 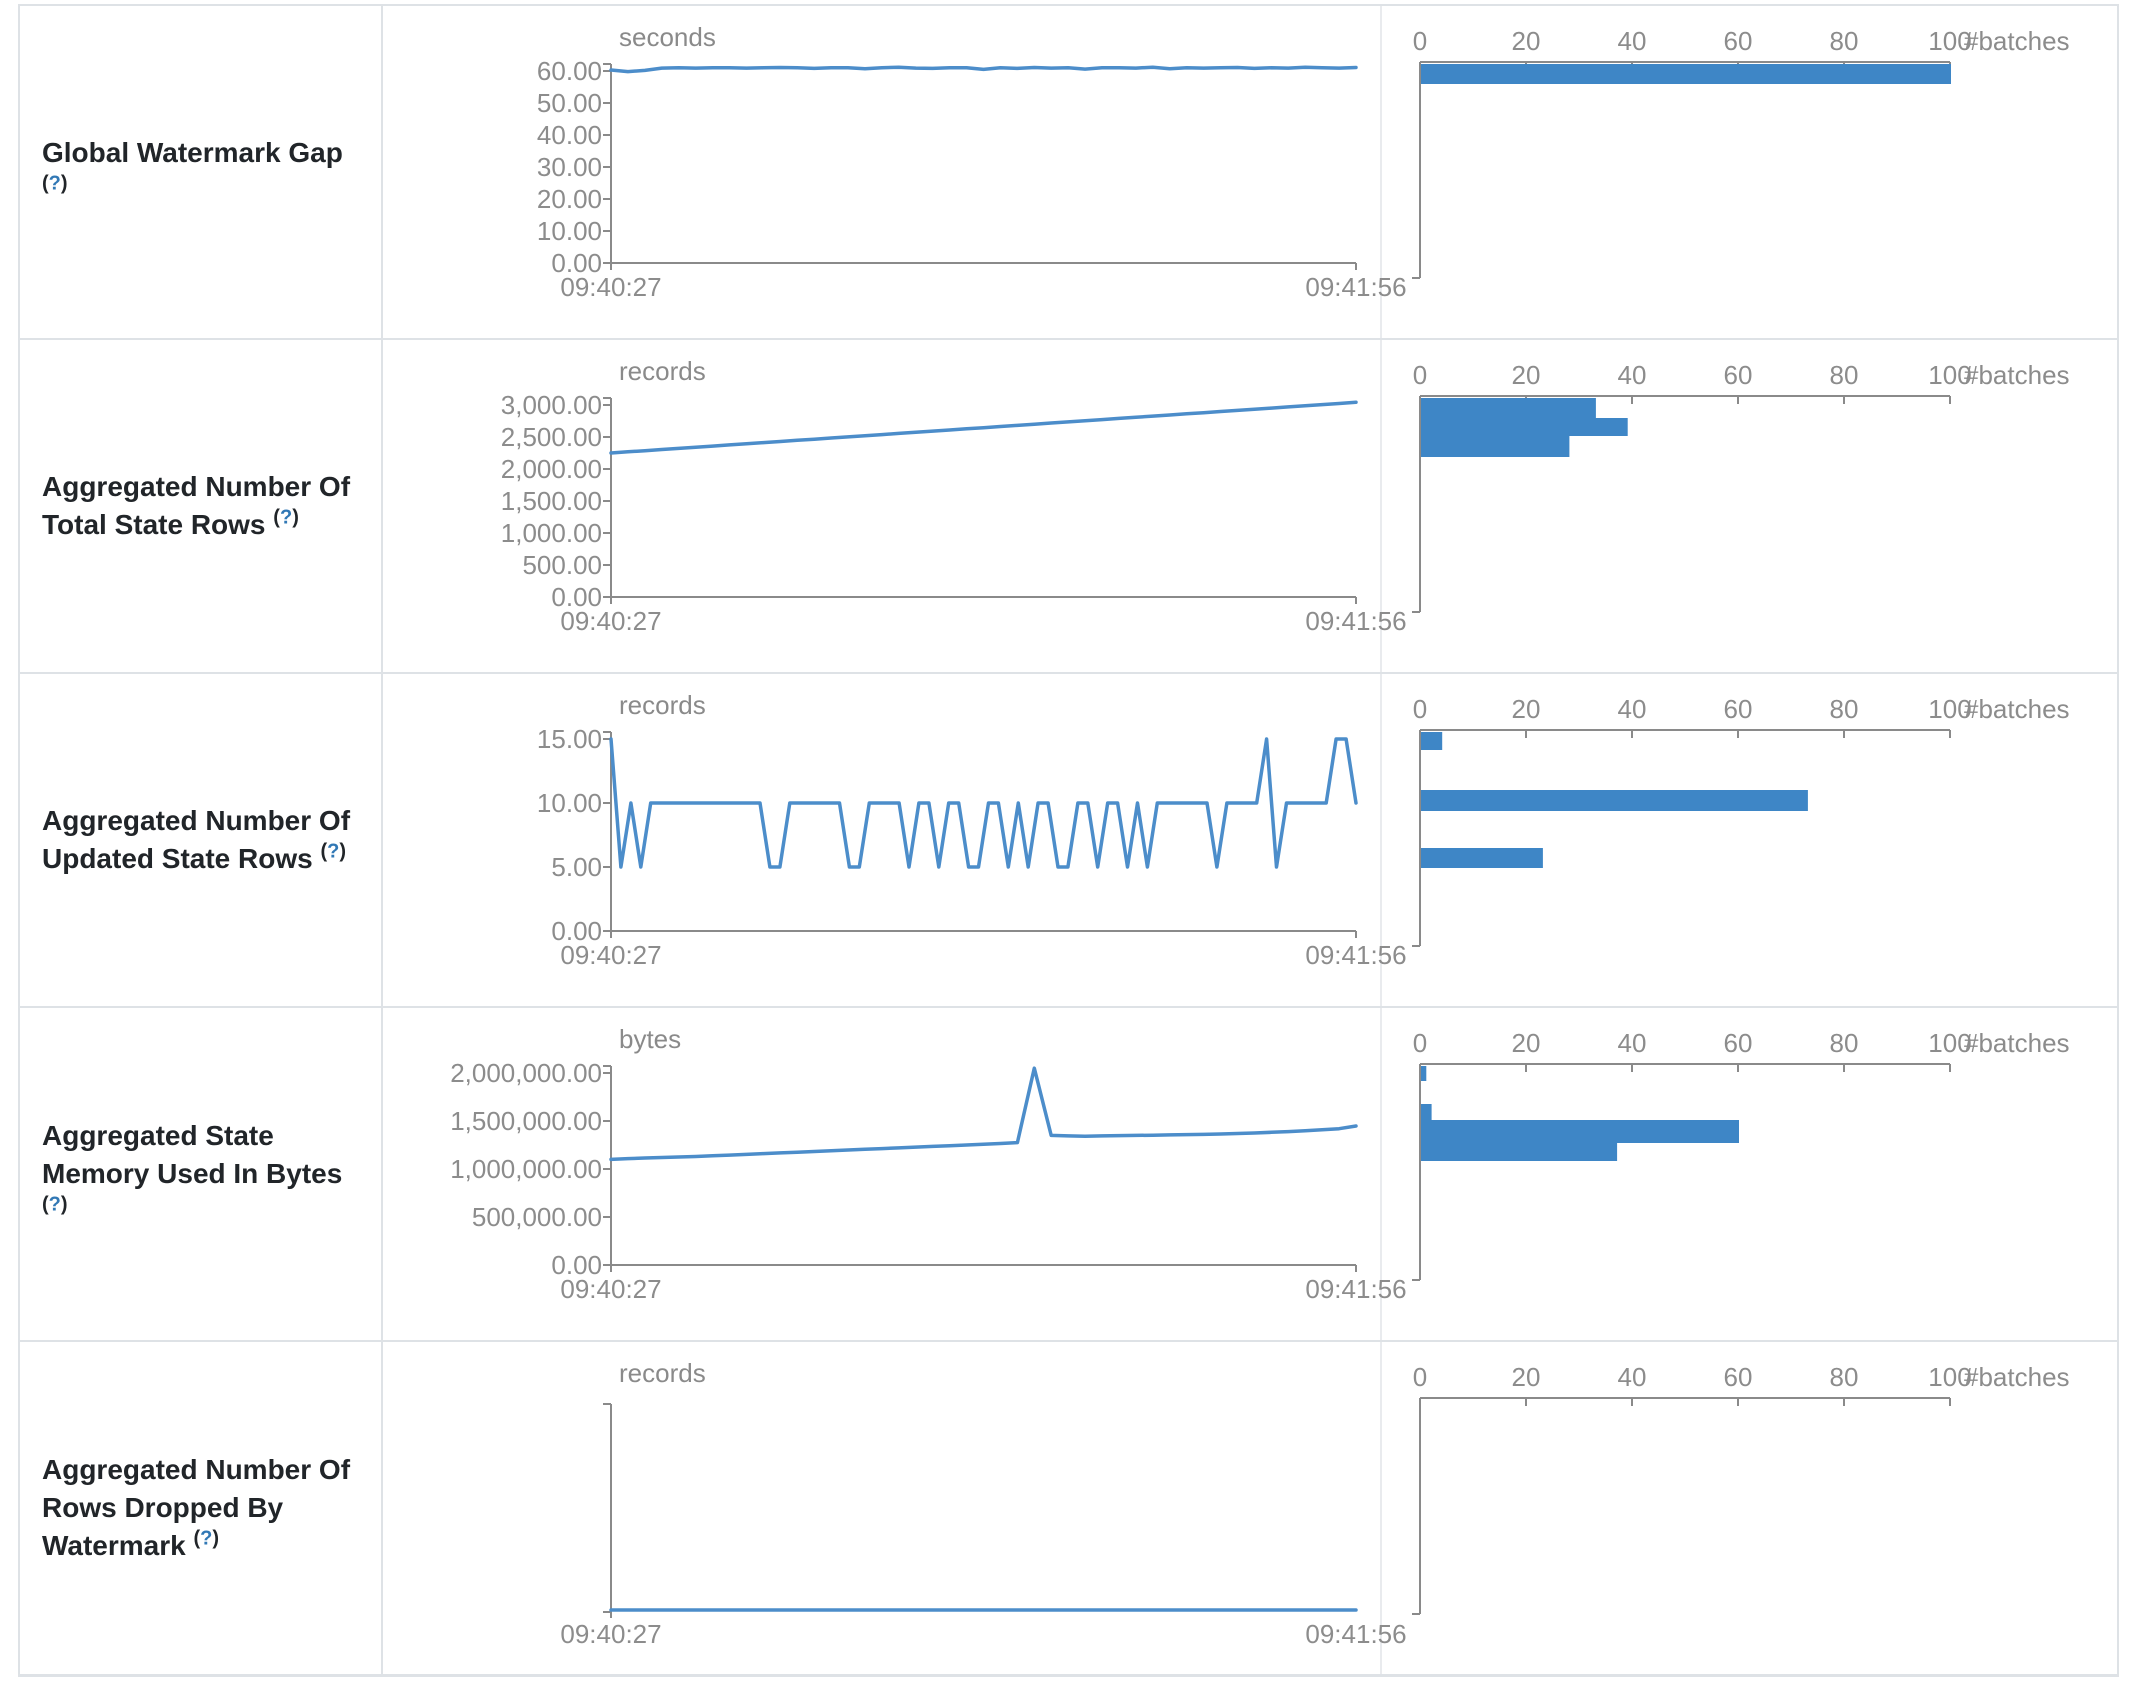 I want to click on metric-label-text: Aggregated State Memory Used In Bytes, so click(x=192, y=1154).